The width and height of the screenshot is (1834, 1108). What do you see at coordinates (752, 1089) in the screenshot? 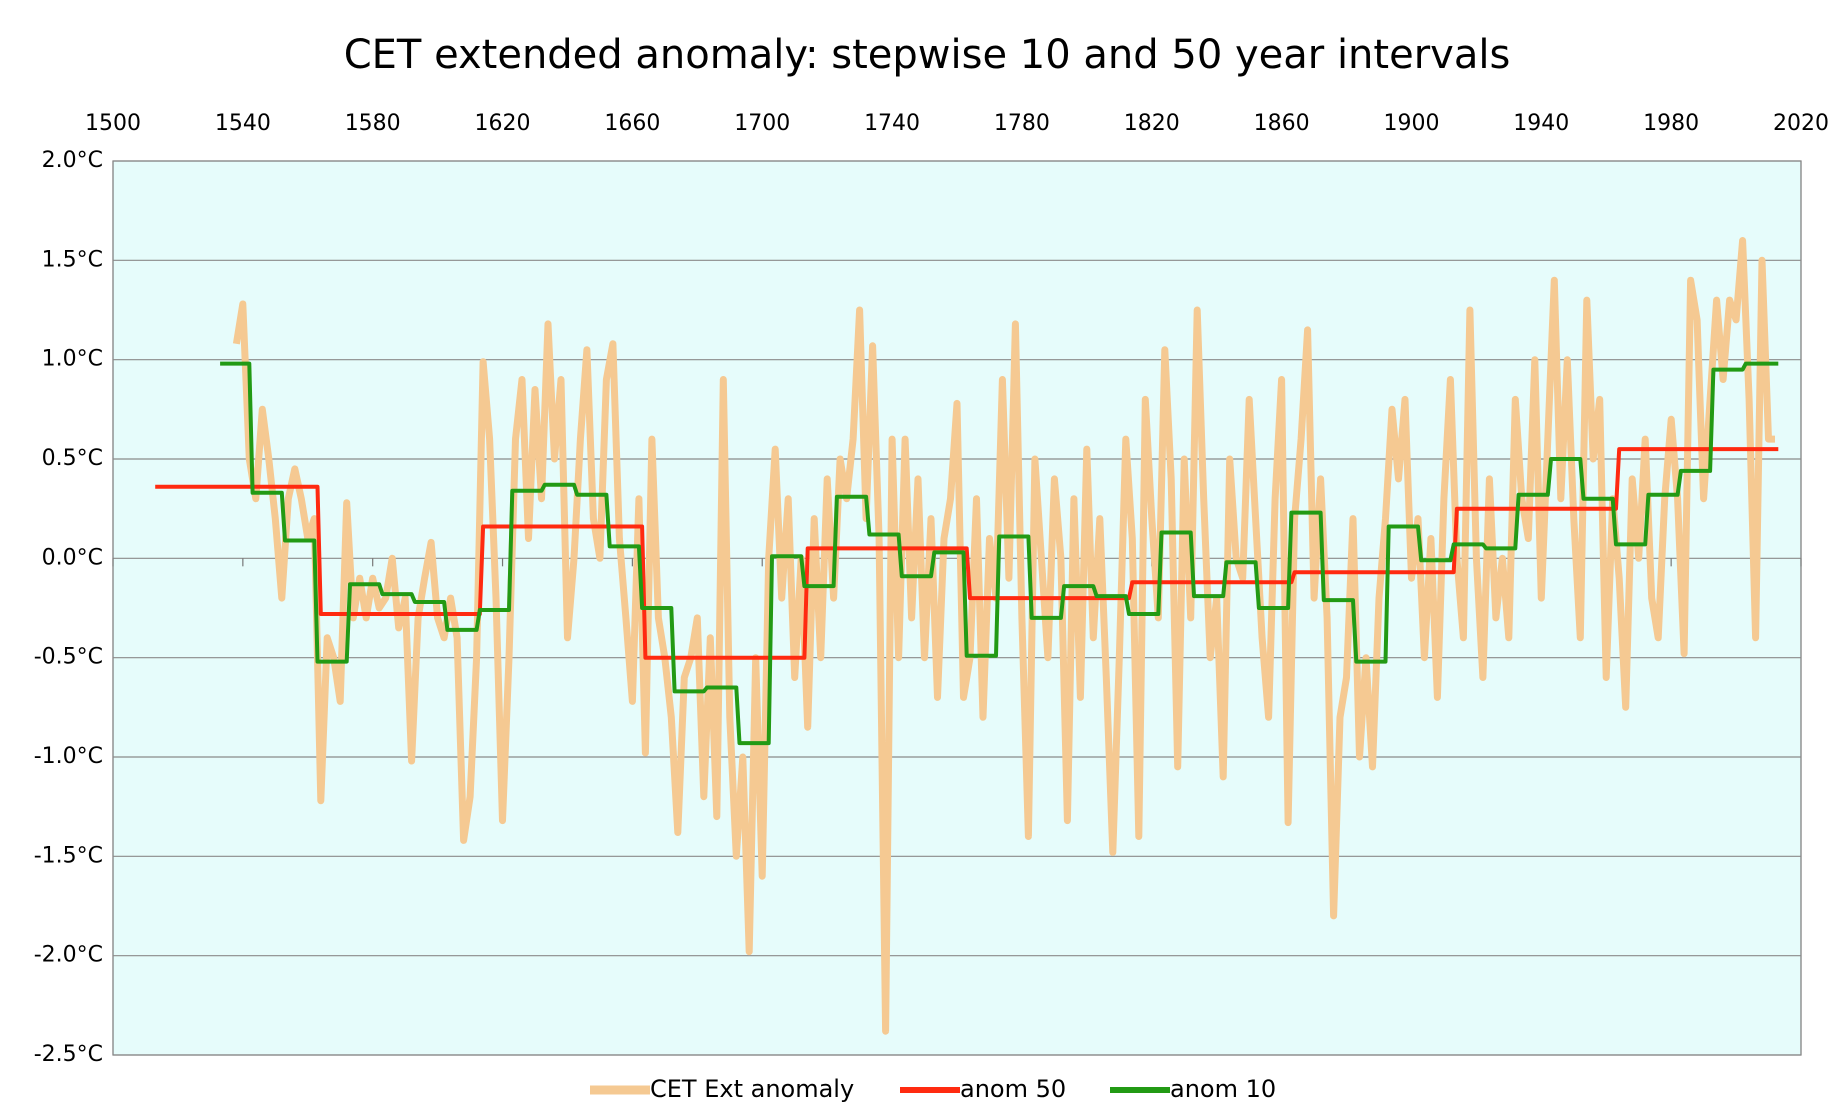
I see `legend-label: CET Ext anomaly` at bounding box center [752, 1089].